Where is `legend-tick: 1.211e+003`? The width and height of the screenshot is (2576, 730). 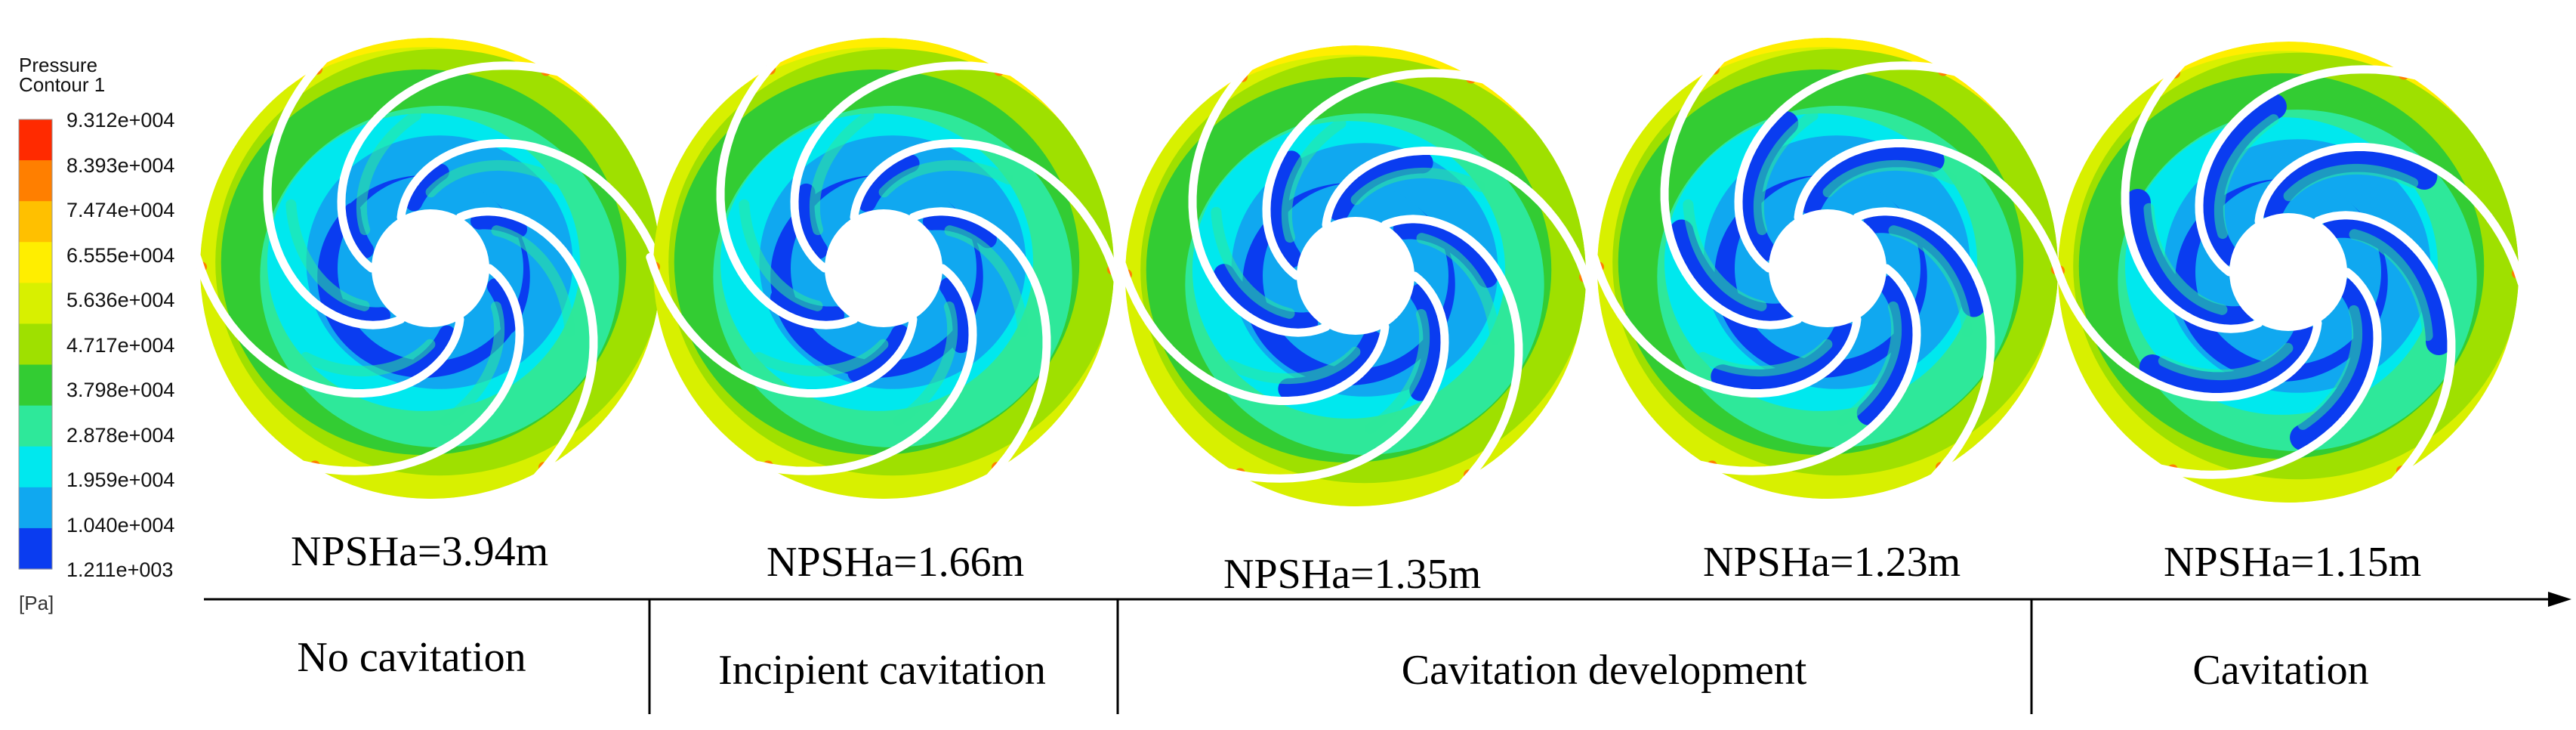 legend-tick: 1.211e+003 is located at coordinates (120, 569).